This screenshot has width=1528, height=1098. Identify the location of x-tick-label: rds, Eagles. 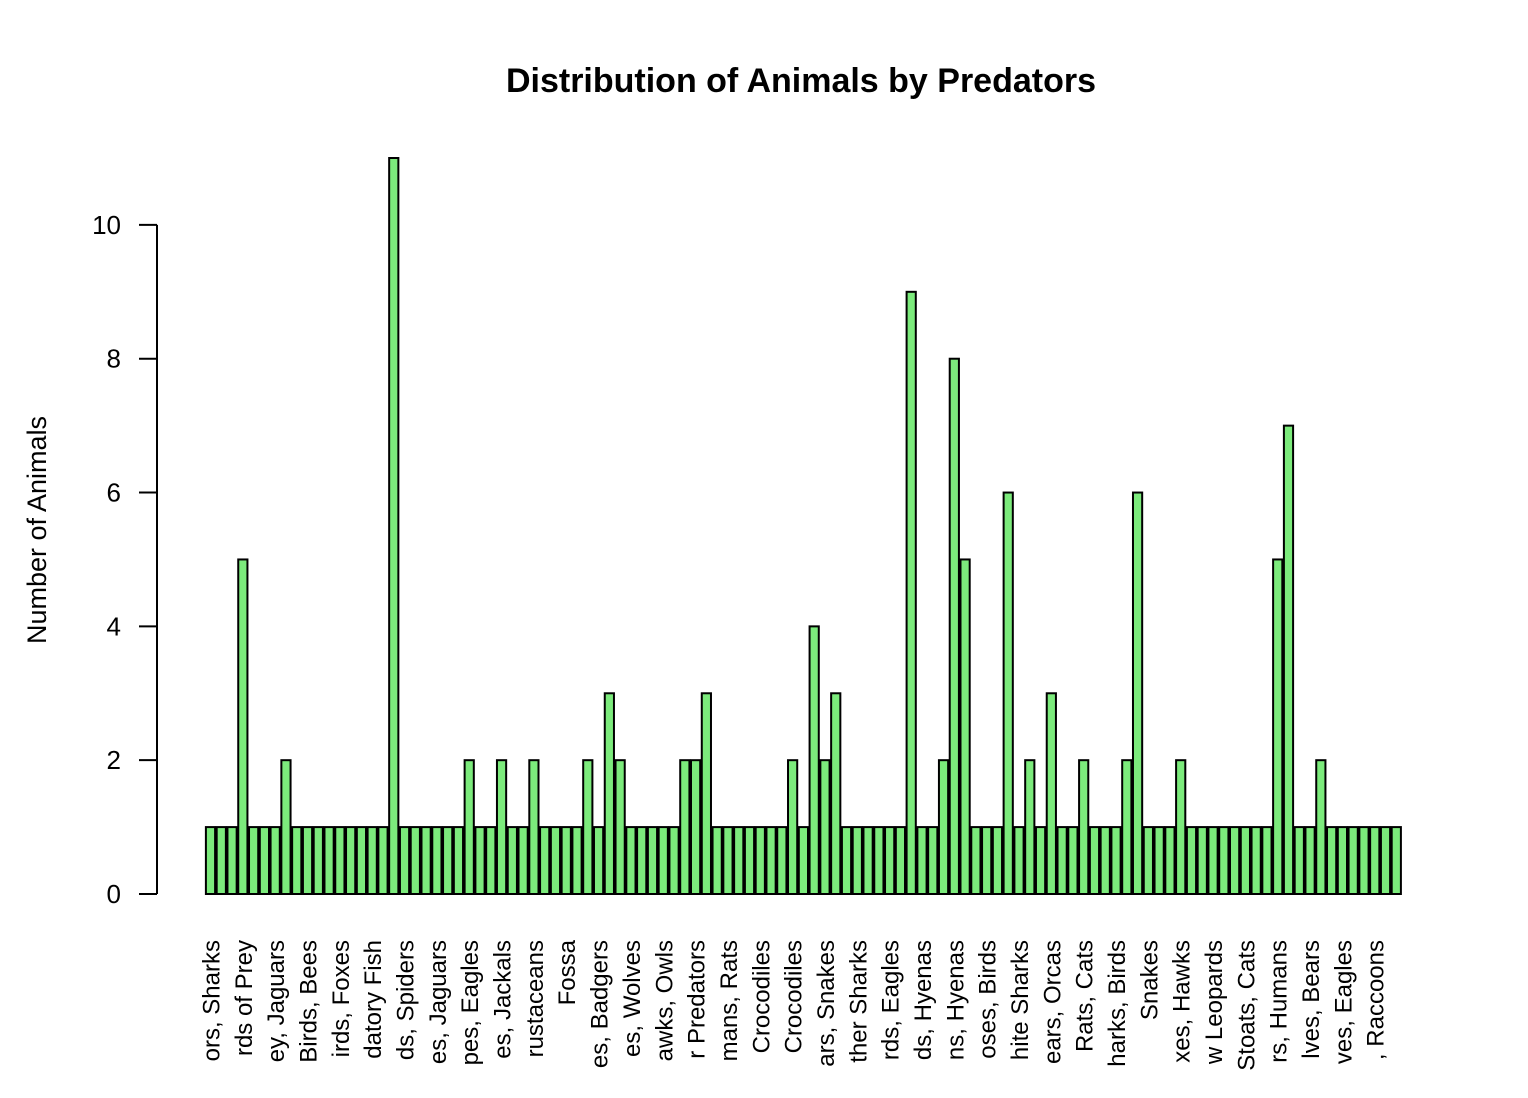
(891, 1000).